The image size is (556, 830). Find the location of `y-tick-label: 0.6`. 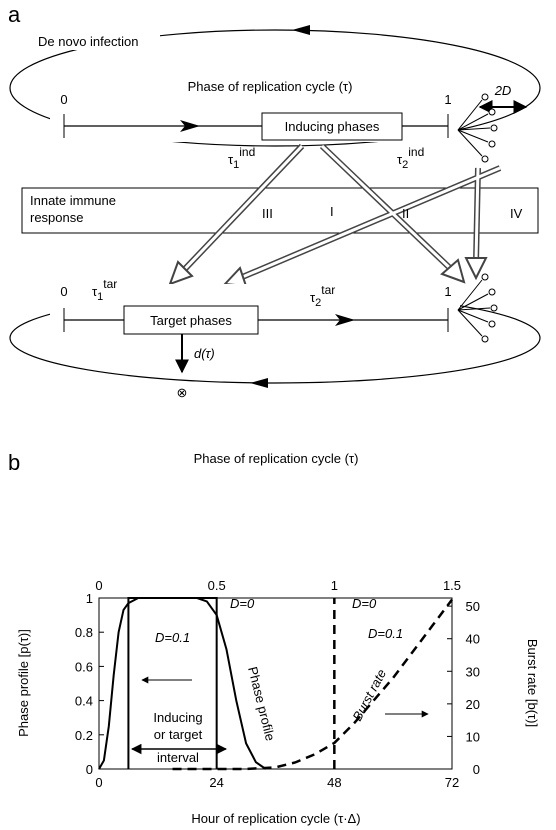

y-tick-label: 0.6 is located at coordinates (84, 666).